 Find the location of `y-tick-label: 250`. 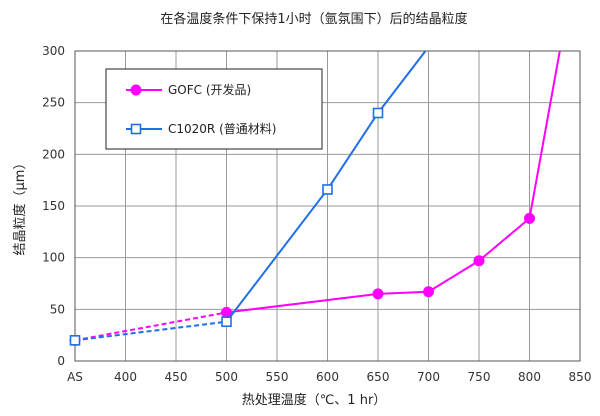

y-tick-label: 250 is located at coordinates (53, 103).